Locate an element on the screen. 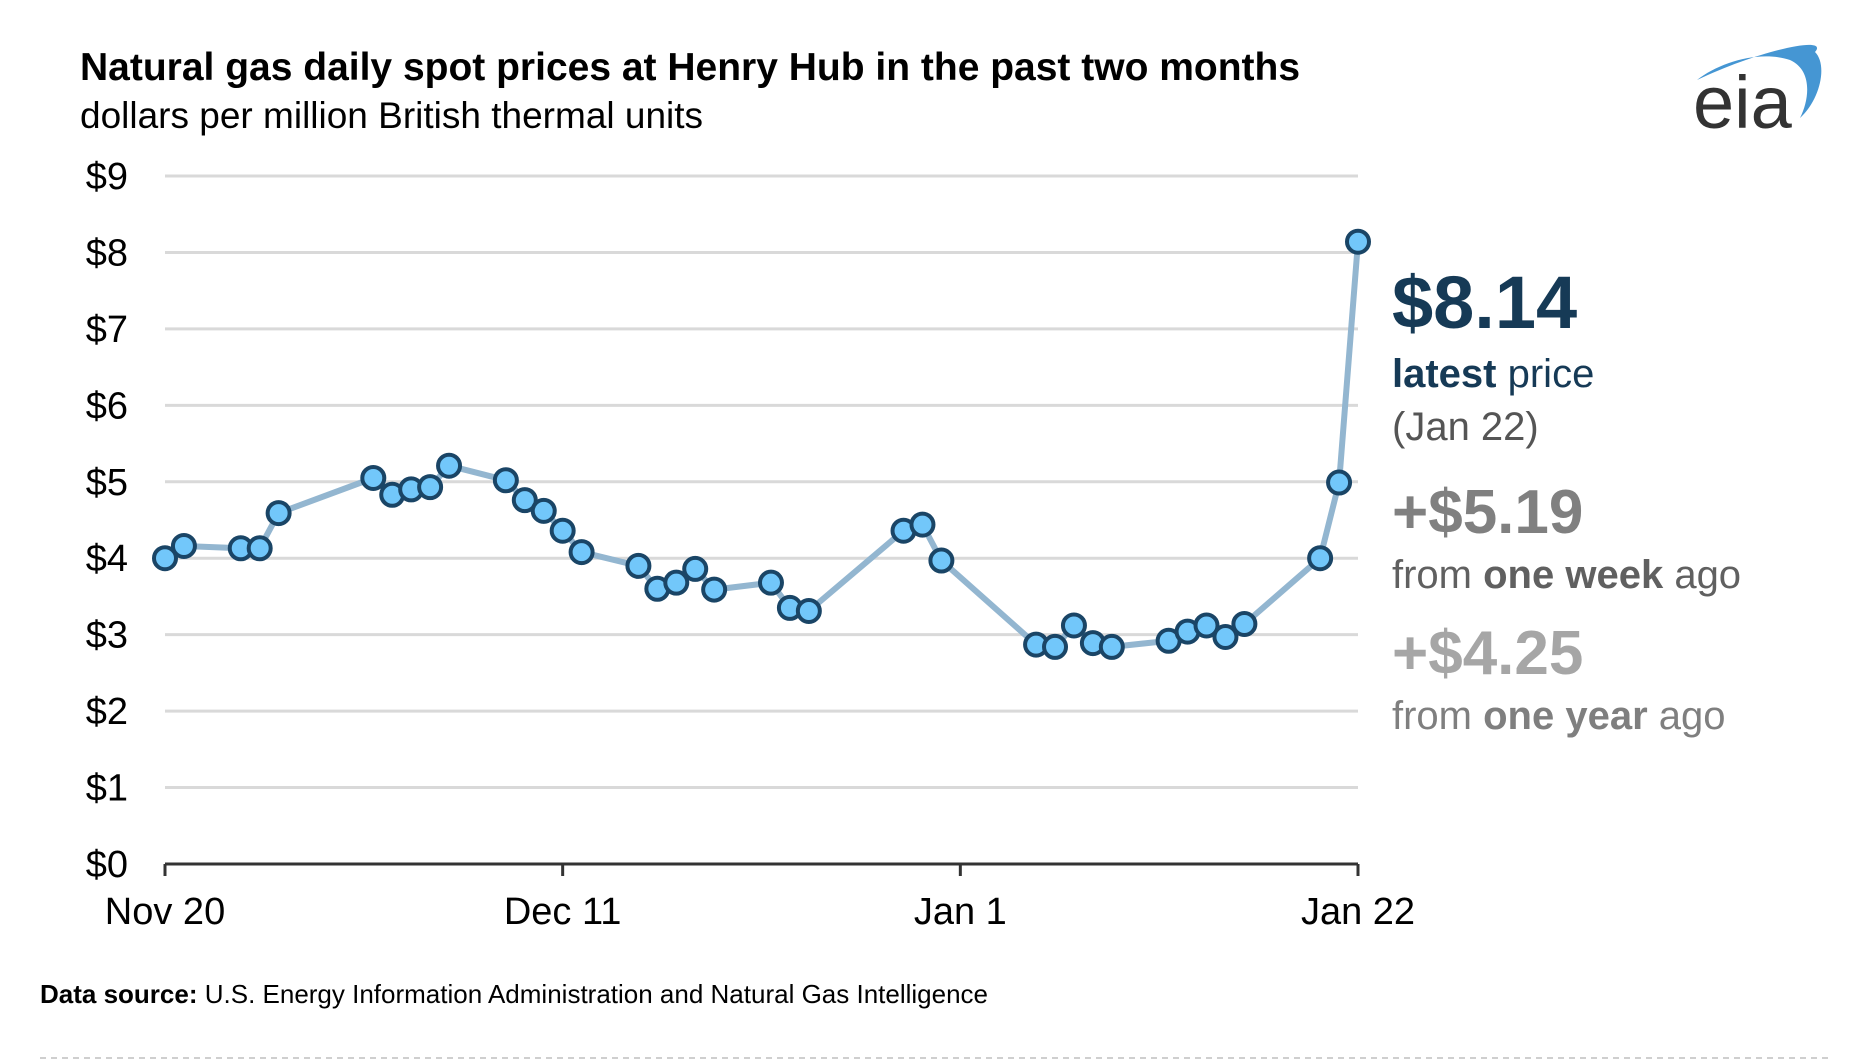 The height and width of the screenshot is (1062, 1854). latest-price-value: $8.14 is located at coordinates (1484, 302).